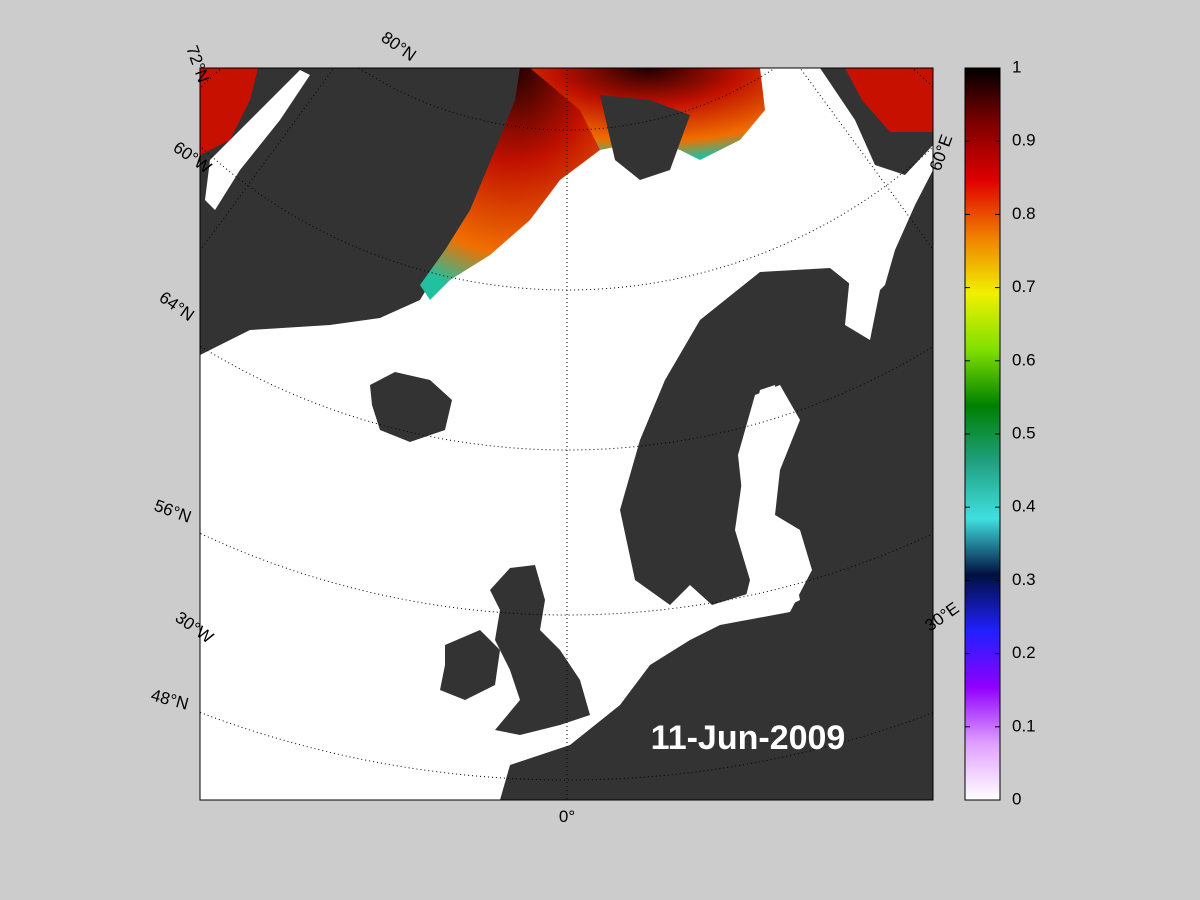 The image size is (1200, 900). What do you see at coordinates (173, 511) in the screenshot?
I see `latitude-label: 56°N` at bounding box center [173, 511].